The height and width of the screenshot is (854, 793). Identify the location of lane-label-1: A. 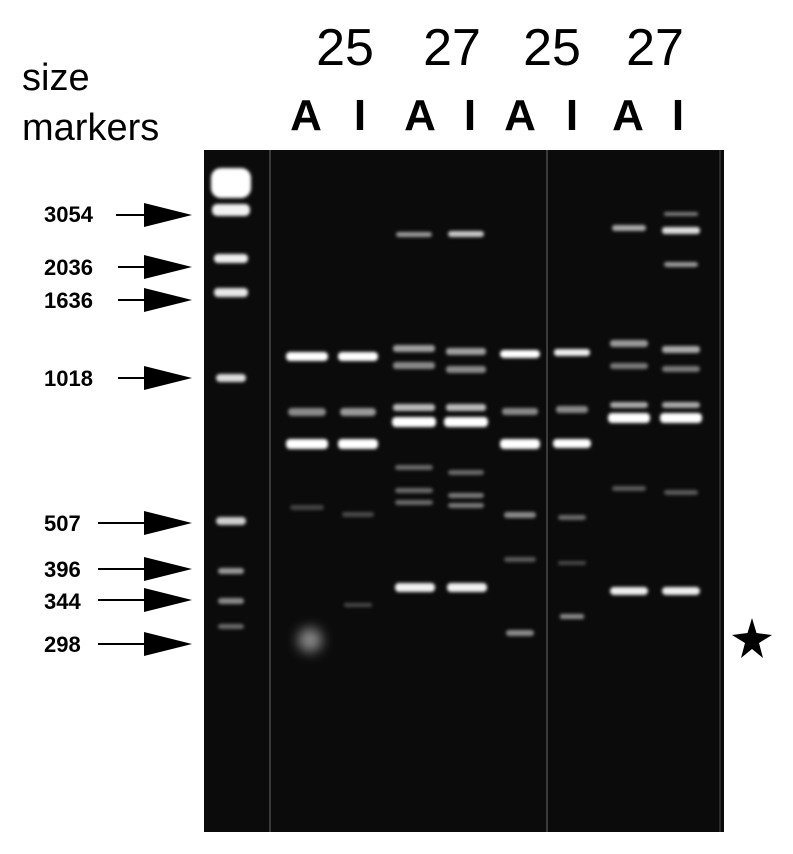
(306, 115).